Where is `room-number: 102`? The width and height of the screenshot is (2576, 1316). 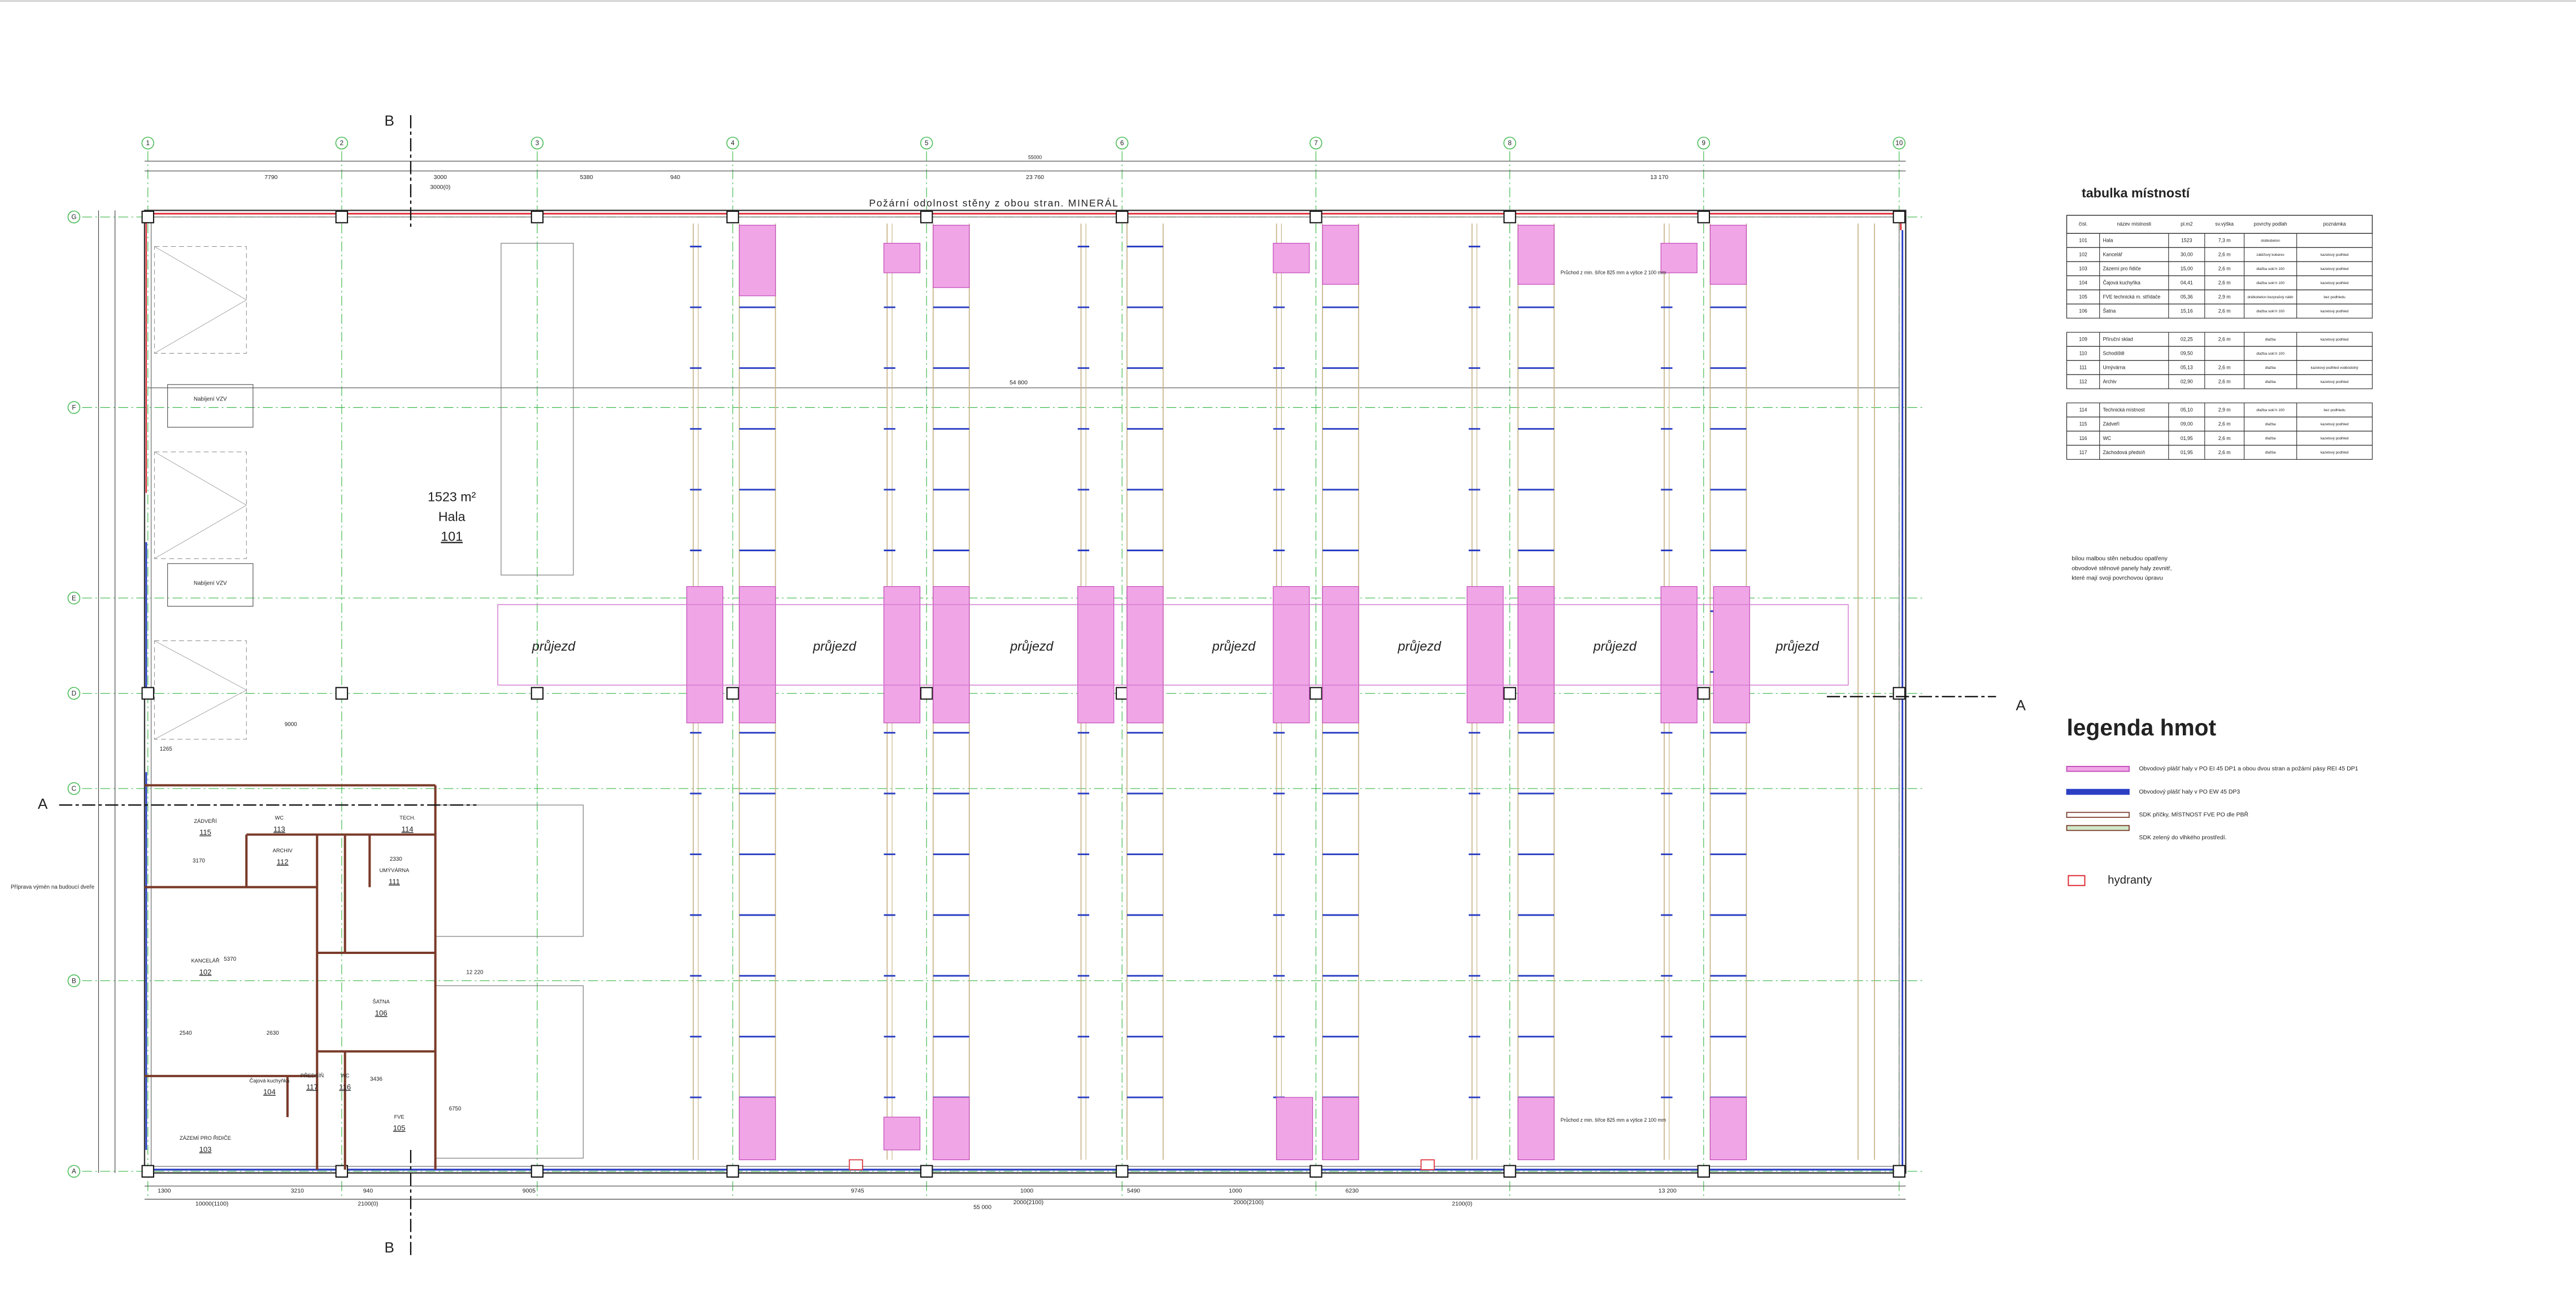 room-number: 102 is located at coordinates (205, 972).